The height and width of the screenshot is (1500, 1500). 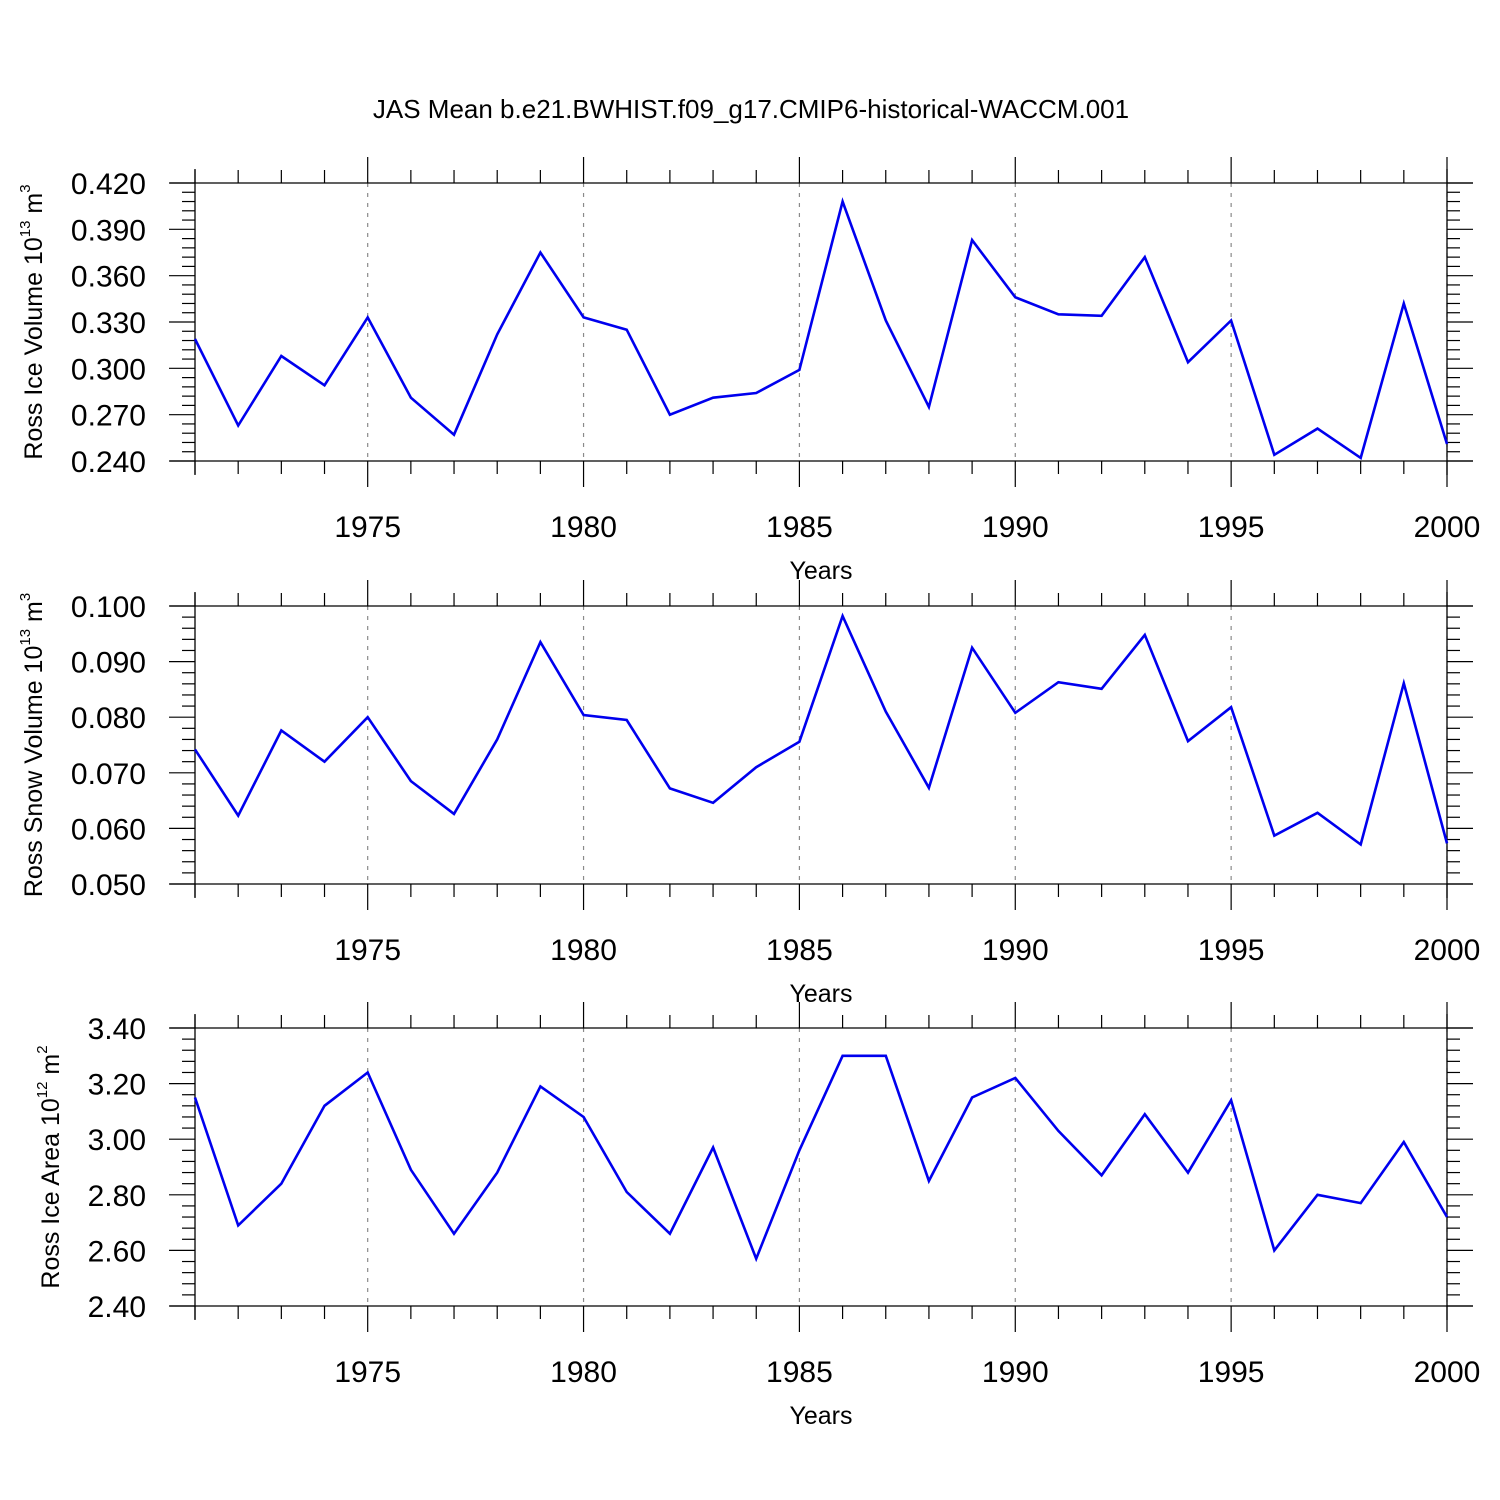 What do you see at coordinates (117, 1307) in the screenshot?
I see `y-tick-label: 2.40` at bounding box center [117, 1307].